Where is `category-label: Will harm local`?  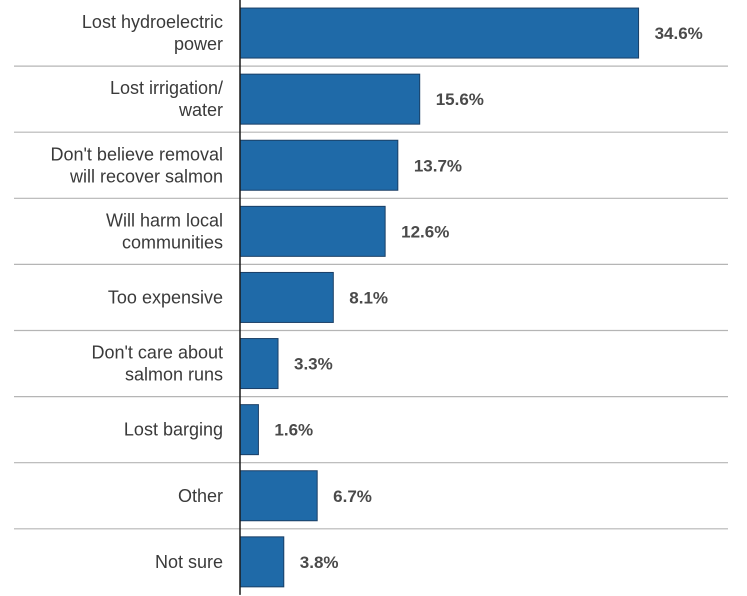
category-label: Will harm local is located at coordinates (164, 220).